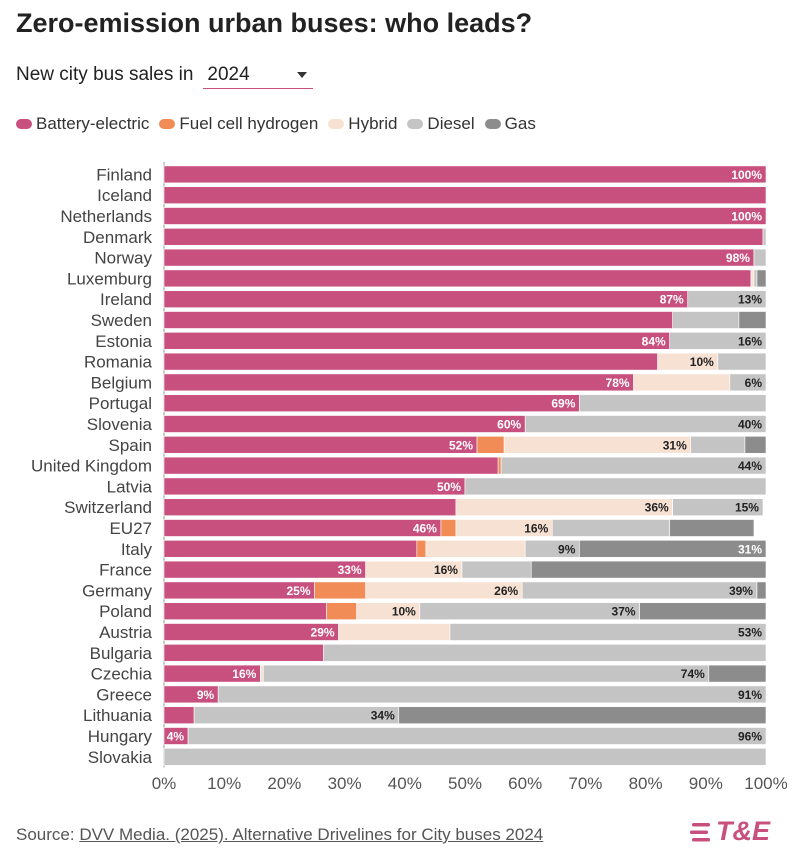 This screenshot has width=800, height=860. I want to click on data-label: 50%, so click(449, 487).